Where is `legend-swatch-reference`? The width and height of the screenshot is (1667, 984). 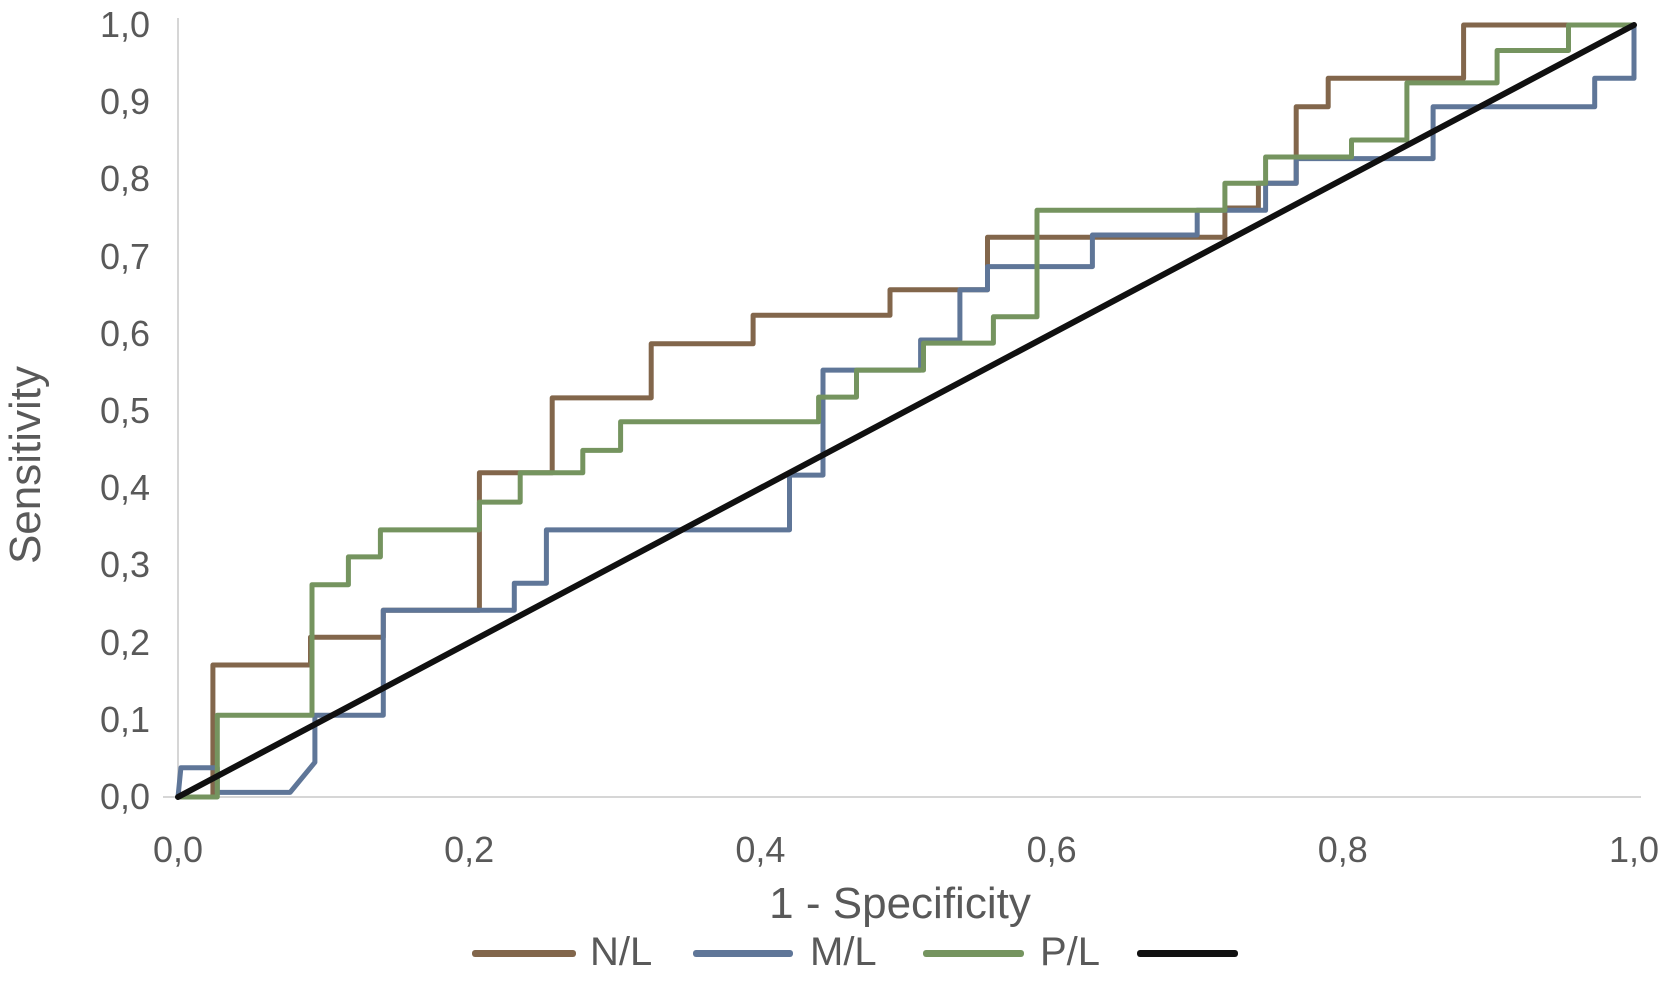
legend-swatch-reference is located at coordinates (1187, 953).